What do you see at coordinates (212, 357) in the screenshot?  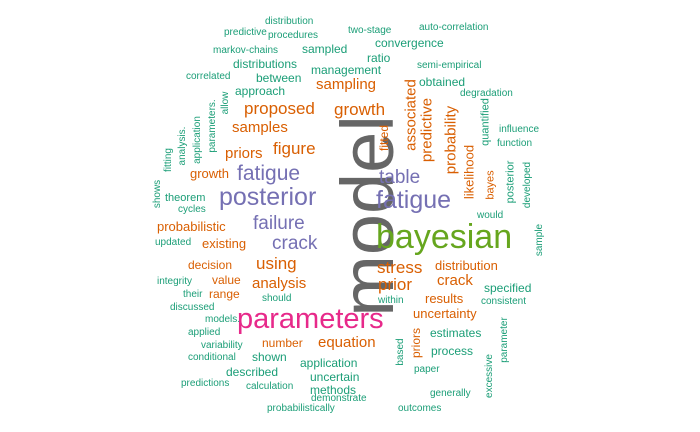 I see `word-conditional: conditional` at bounding box center [212, 357].